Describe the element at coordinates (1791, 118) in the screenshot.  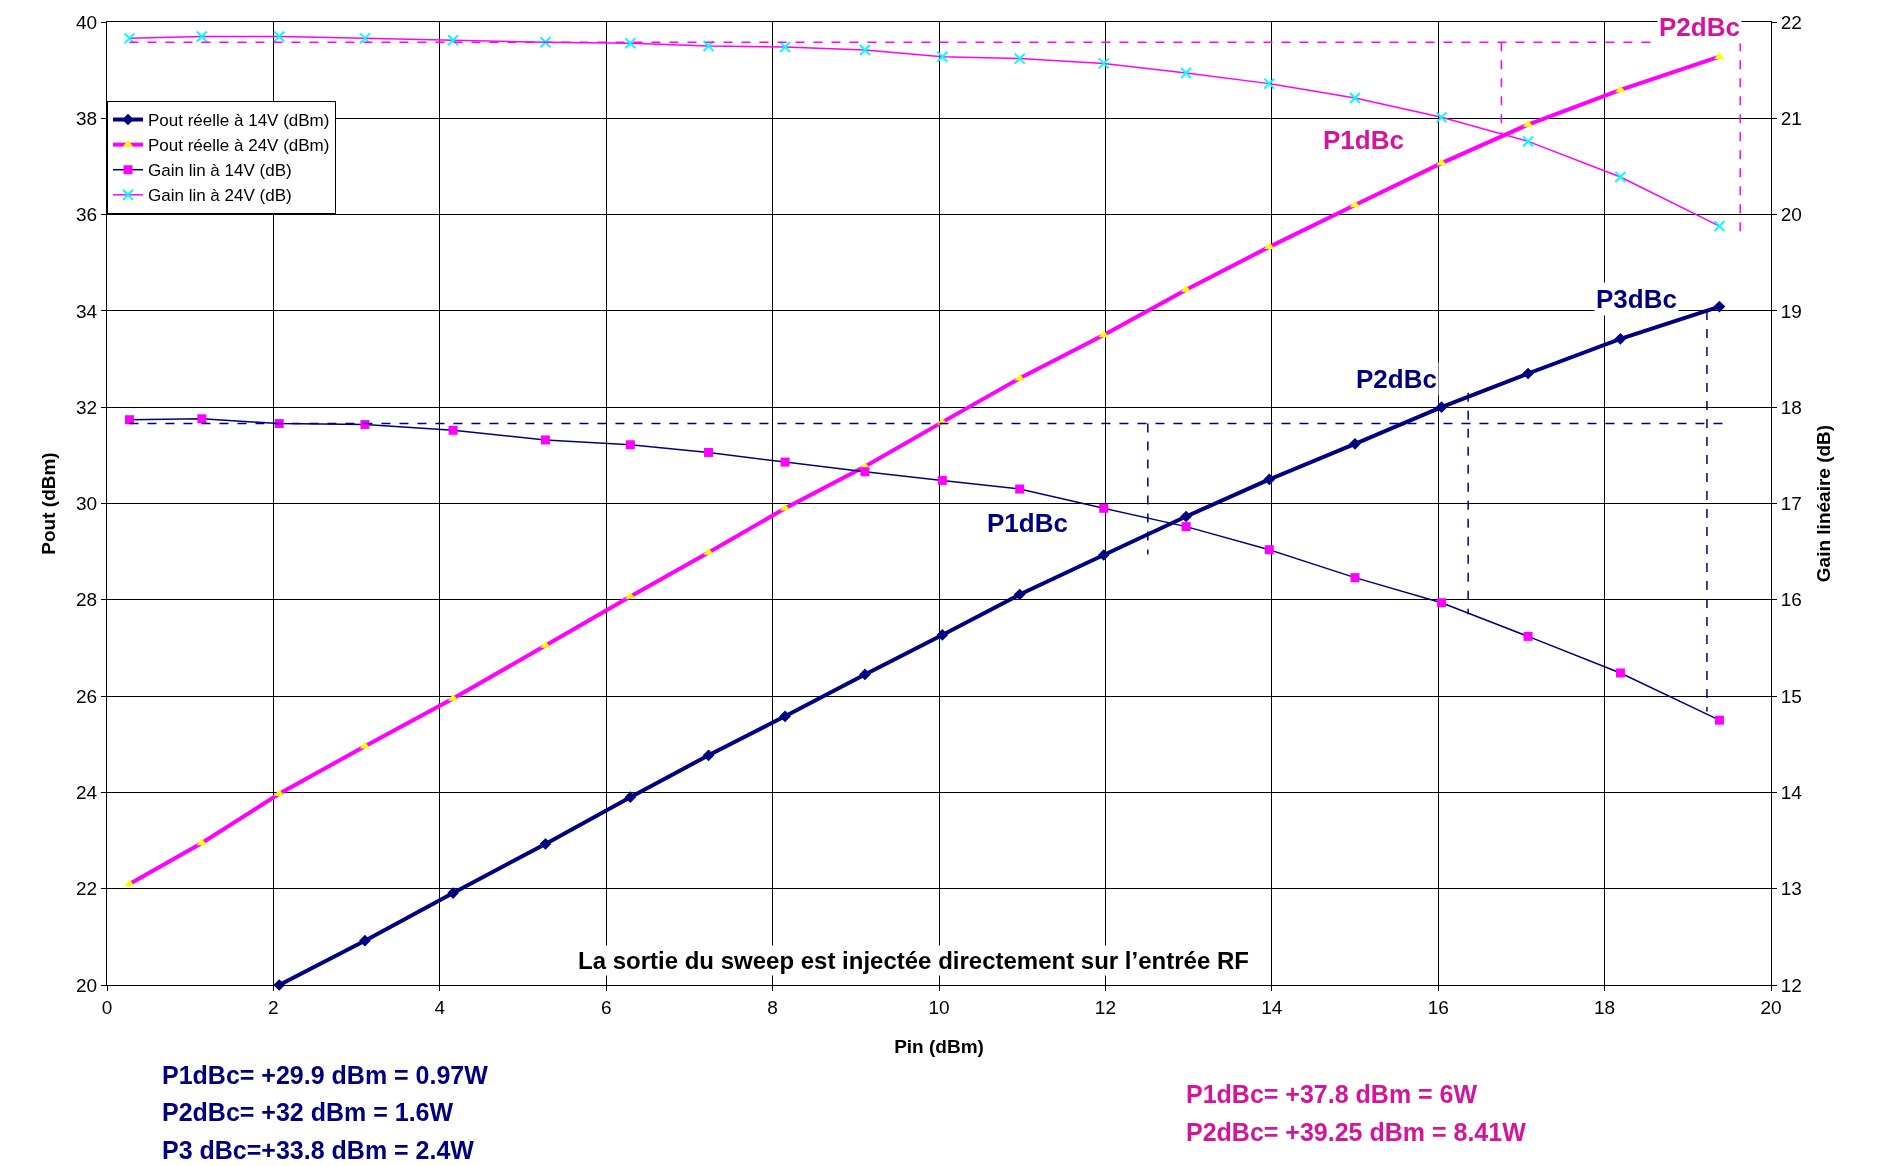
I see `y2-tick-label: 21` at that location.